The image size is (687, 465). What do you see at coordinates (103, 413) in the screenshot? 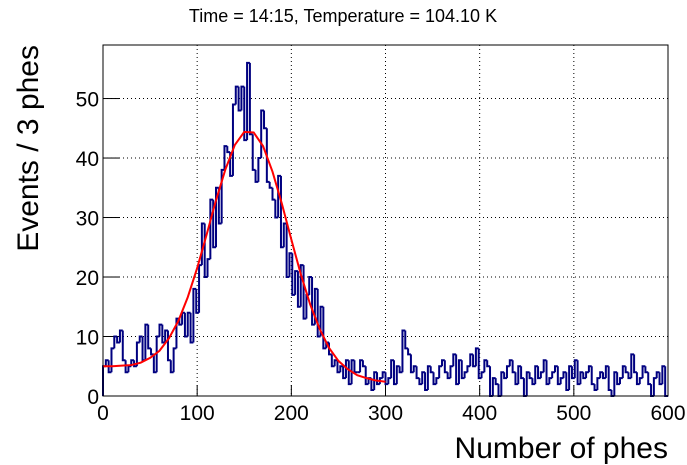
I see `x-tick-label: 0` at bounding box center [103, 413].